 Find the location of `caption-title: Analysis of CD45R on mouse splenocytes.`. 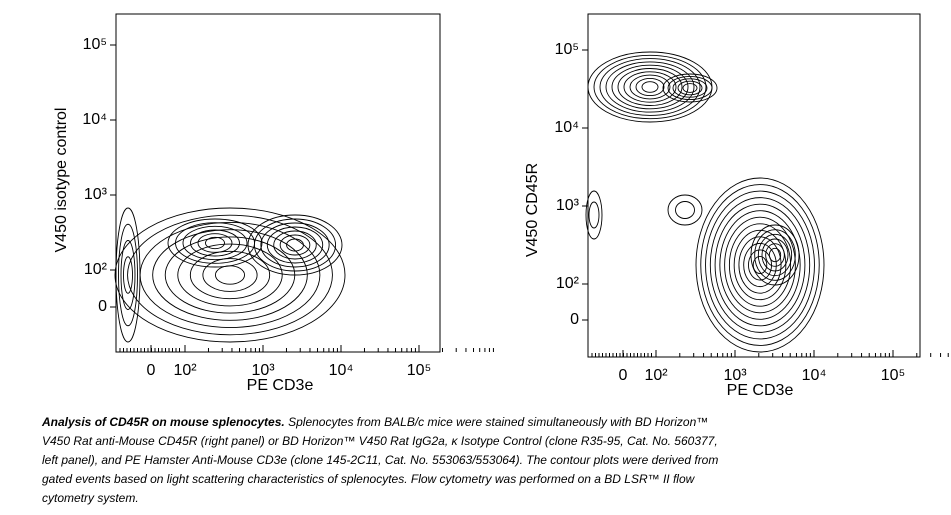

caption-title: Analysis of CD45R on mouse splenocytes. is located at coordinates (163, 422).